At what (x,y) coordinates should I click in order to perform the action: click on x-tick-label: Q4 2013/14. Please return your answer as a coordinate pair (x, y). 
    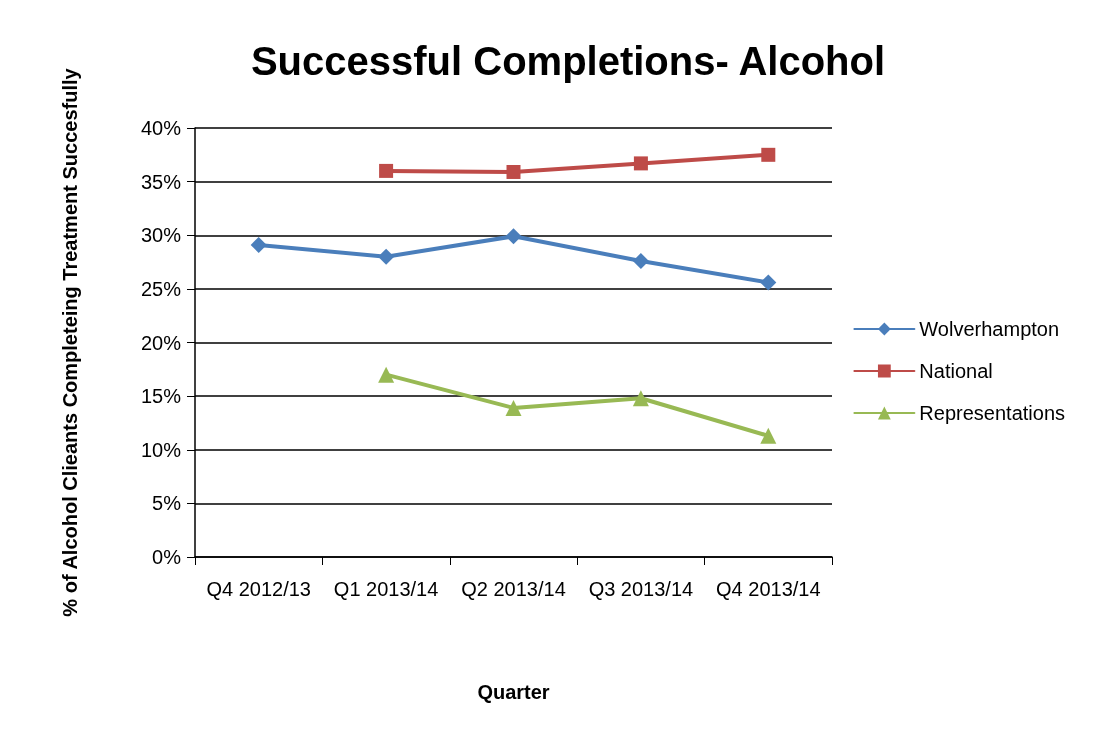
    Looking at the image, I should click on (768, 589).